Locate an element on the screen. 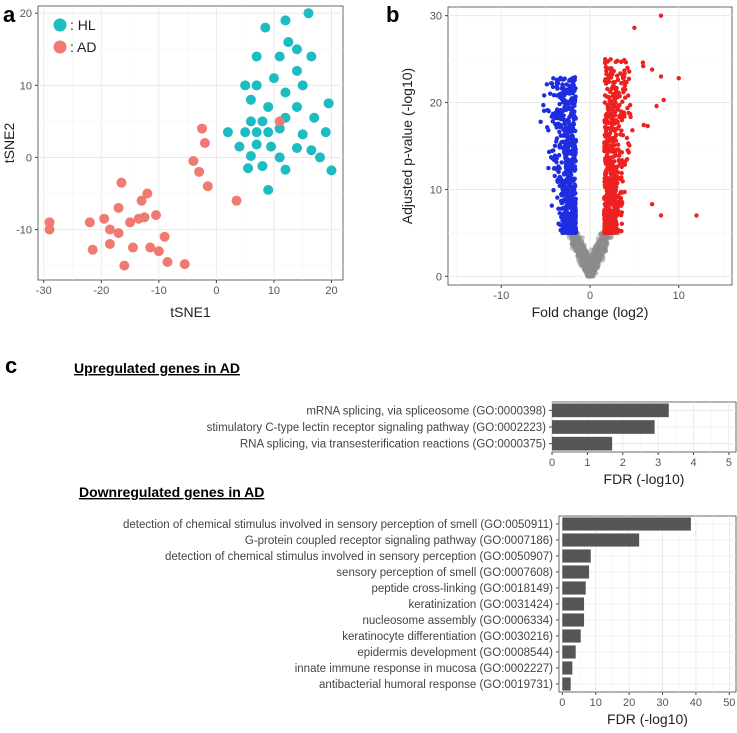 The image size is (737, 733). tsne-xtick-label: -10 is located at coordinates (159, 291).